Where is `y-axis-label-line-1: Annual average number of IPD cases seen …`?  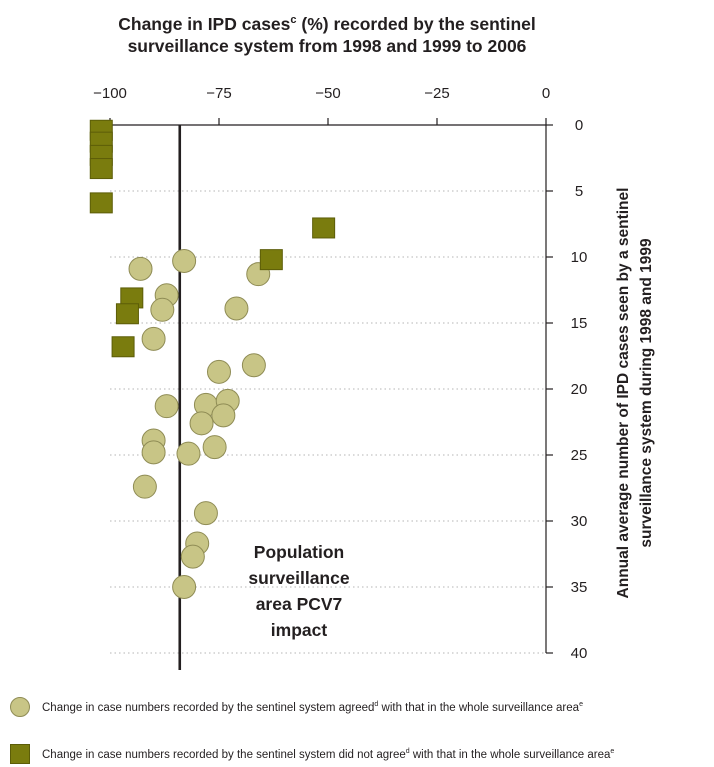
y-axis-label-line-1: Annual average number of IPD cases seen … is located at coordinates (623, 393).